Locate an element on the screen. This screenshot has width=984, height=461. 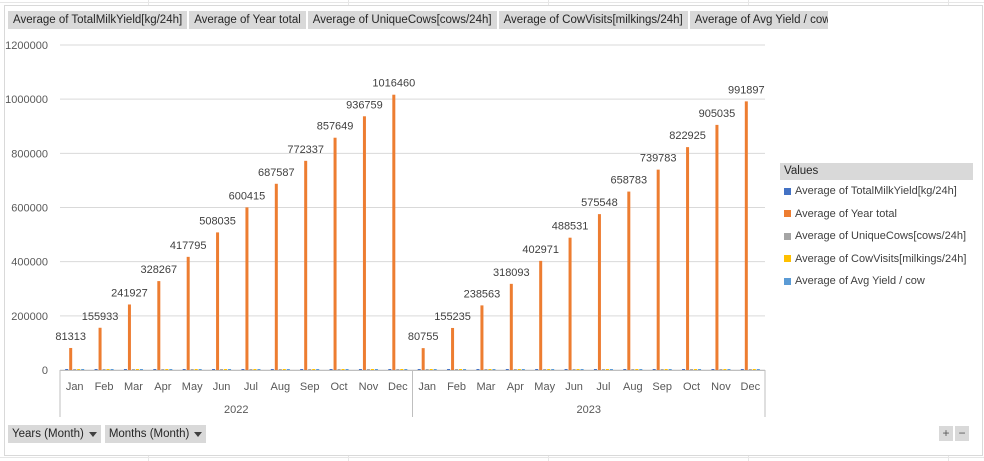
data-label: 80755 is located at coordinates (423, 337).